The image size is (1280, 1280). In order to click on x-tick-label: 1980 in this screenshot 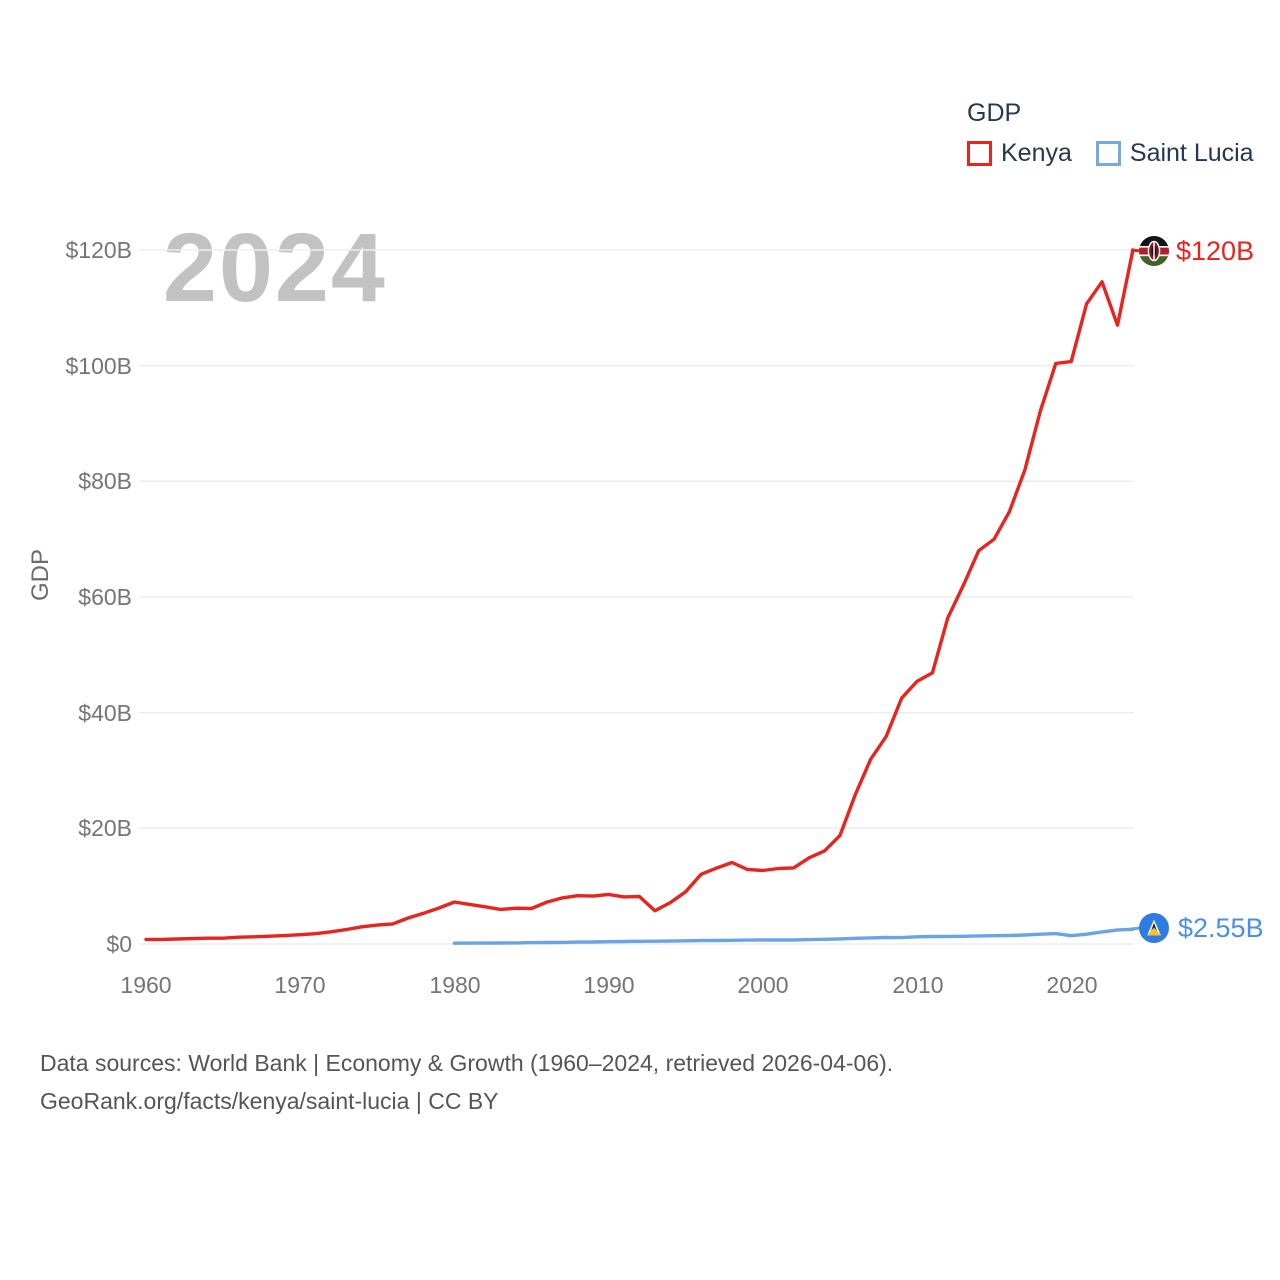, I will do `click(455, 985)`.